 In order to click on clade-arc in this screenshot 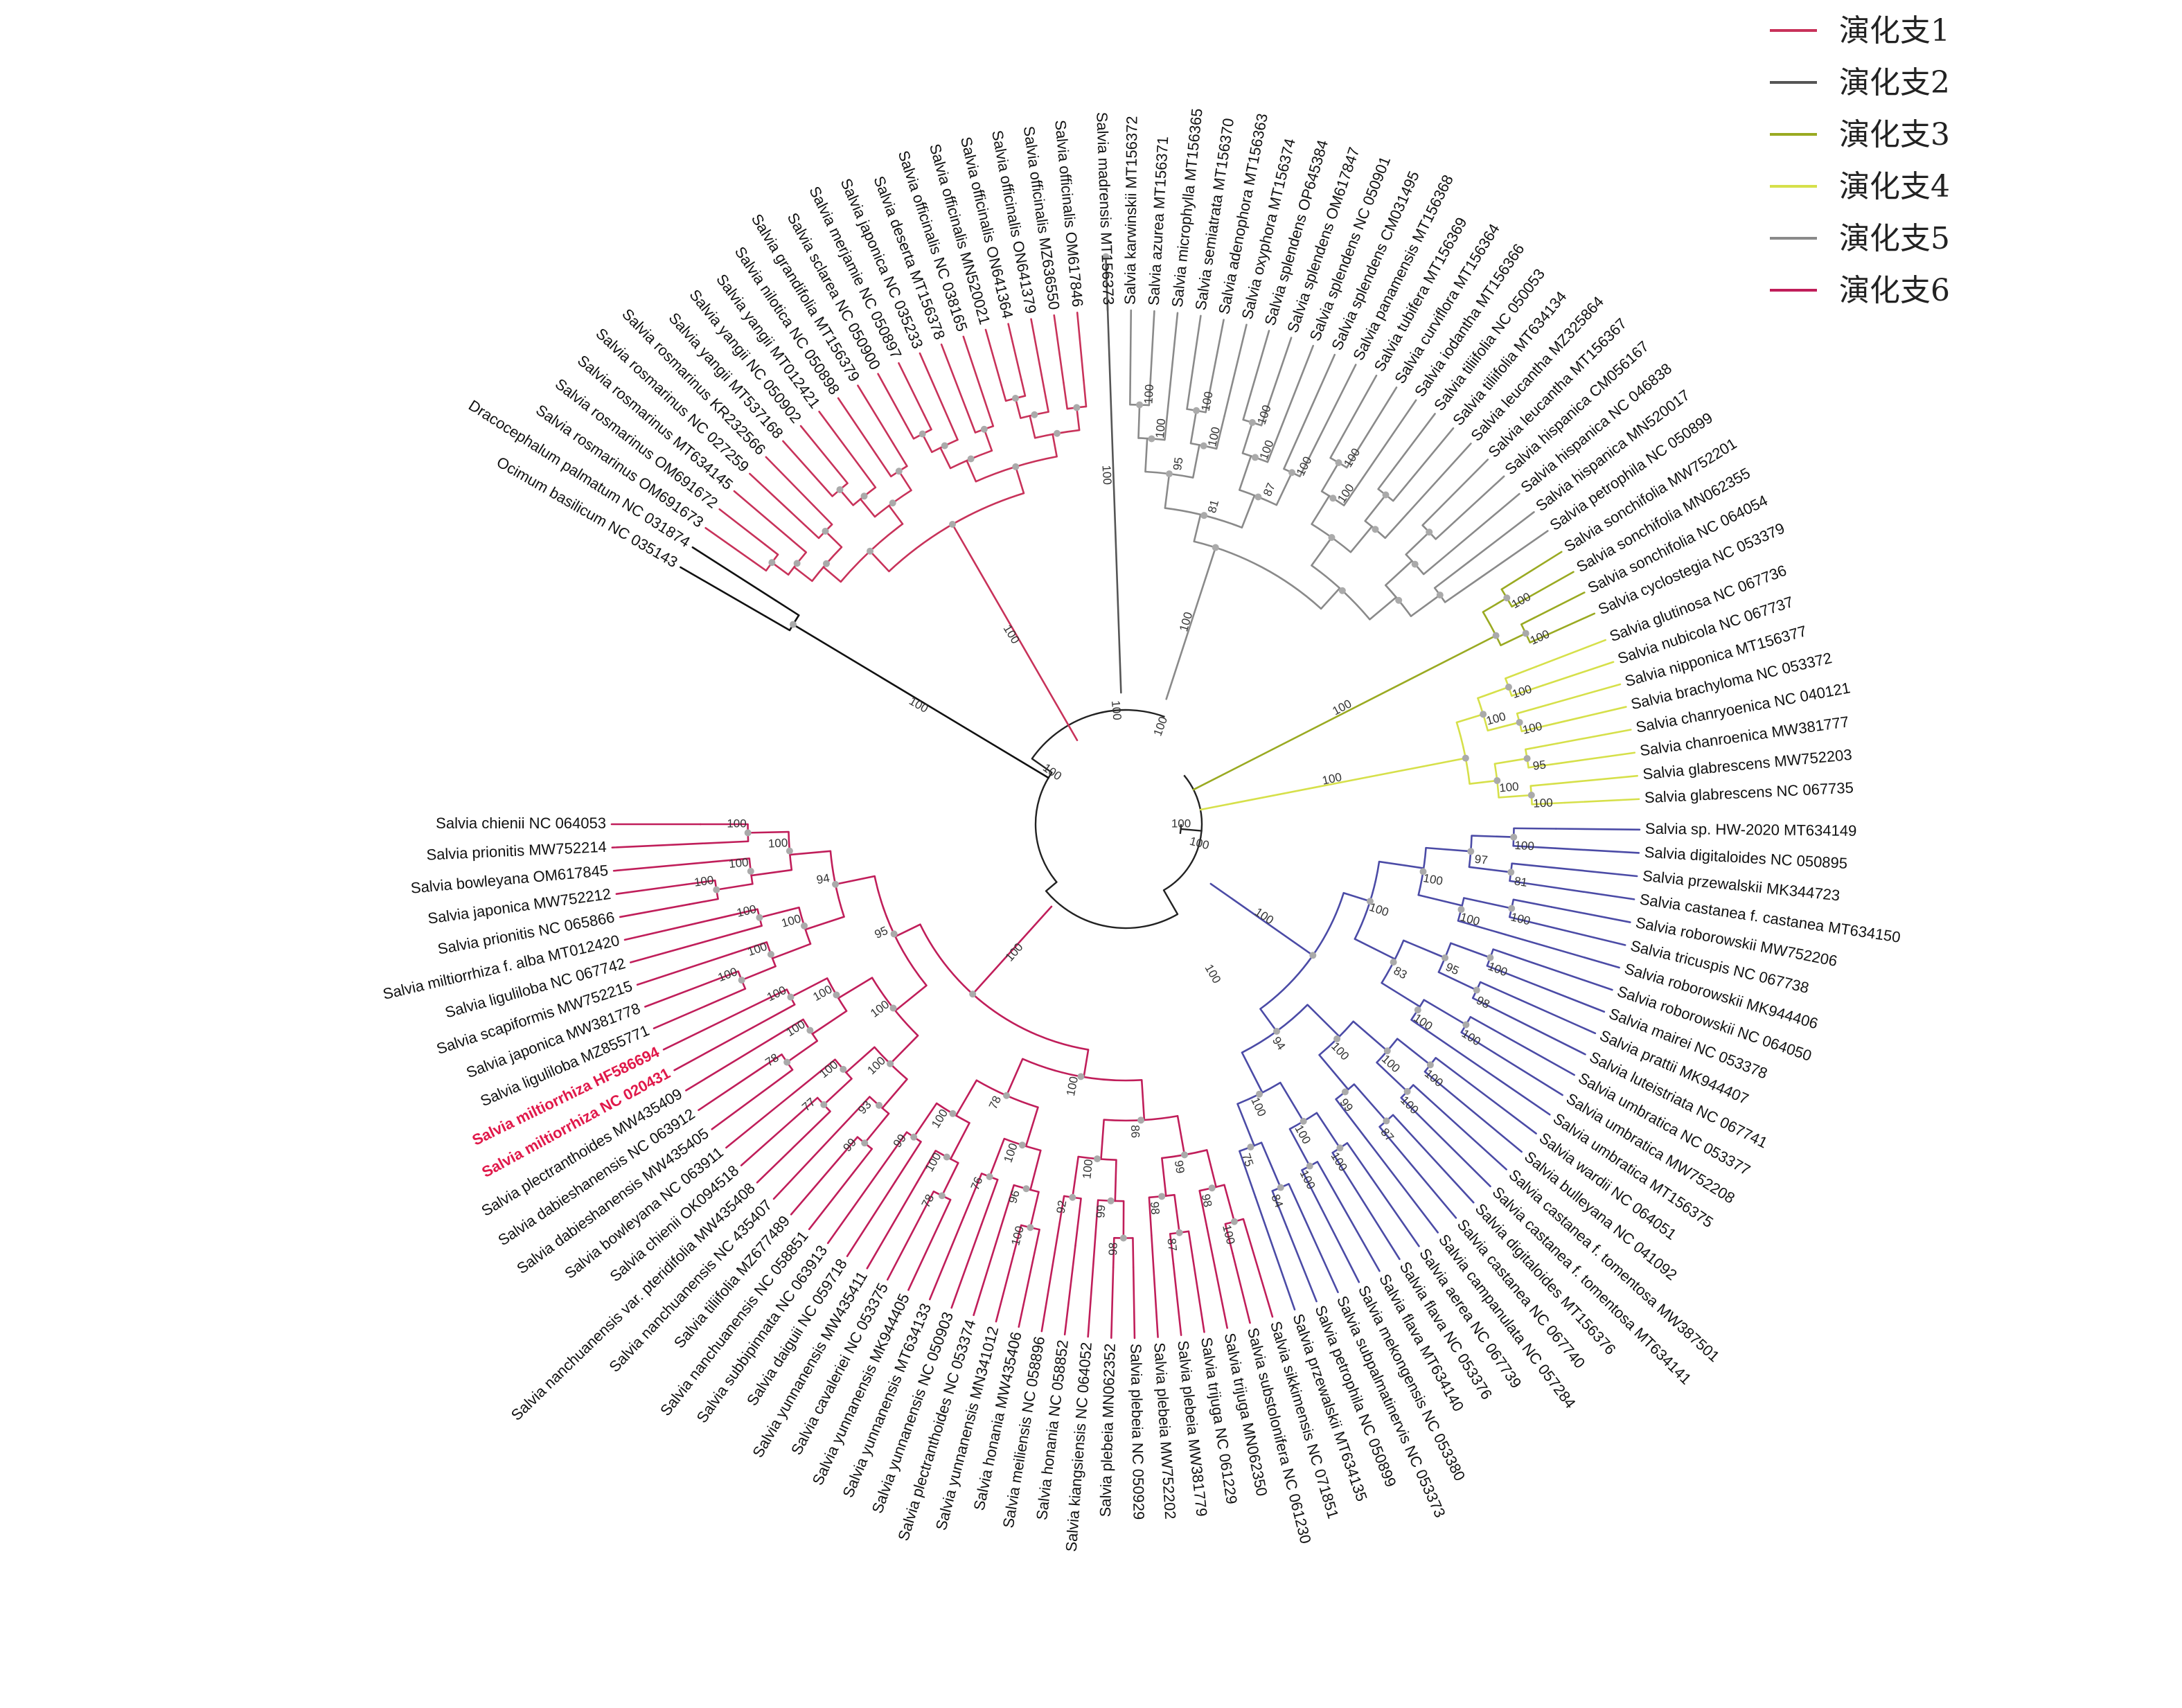, I will do `click(1463, 753)`.